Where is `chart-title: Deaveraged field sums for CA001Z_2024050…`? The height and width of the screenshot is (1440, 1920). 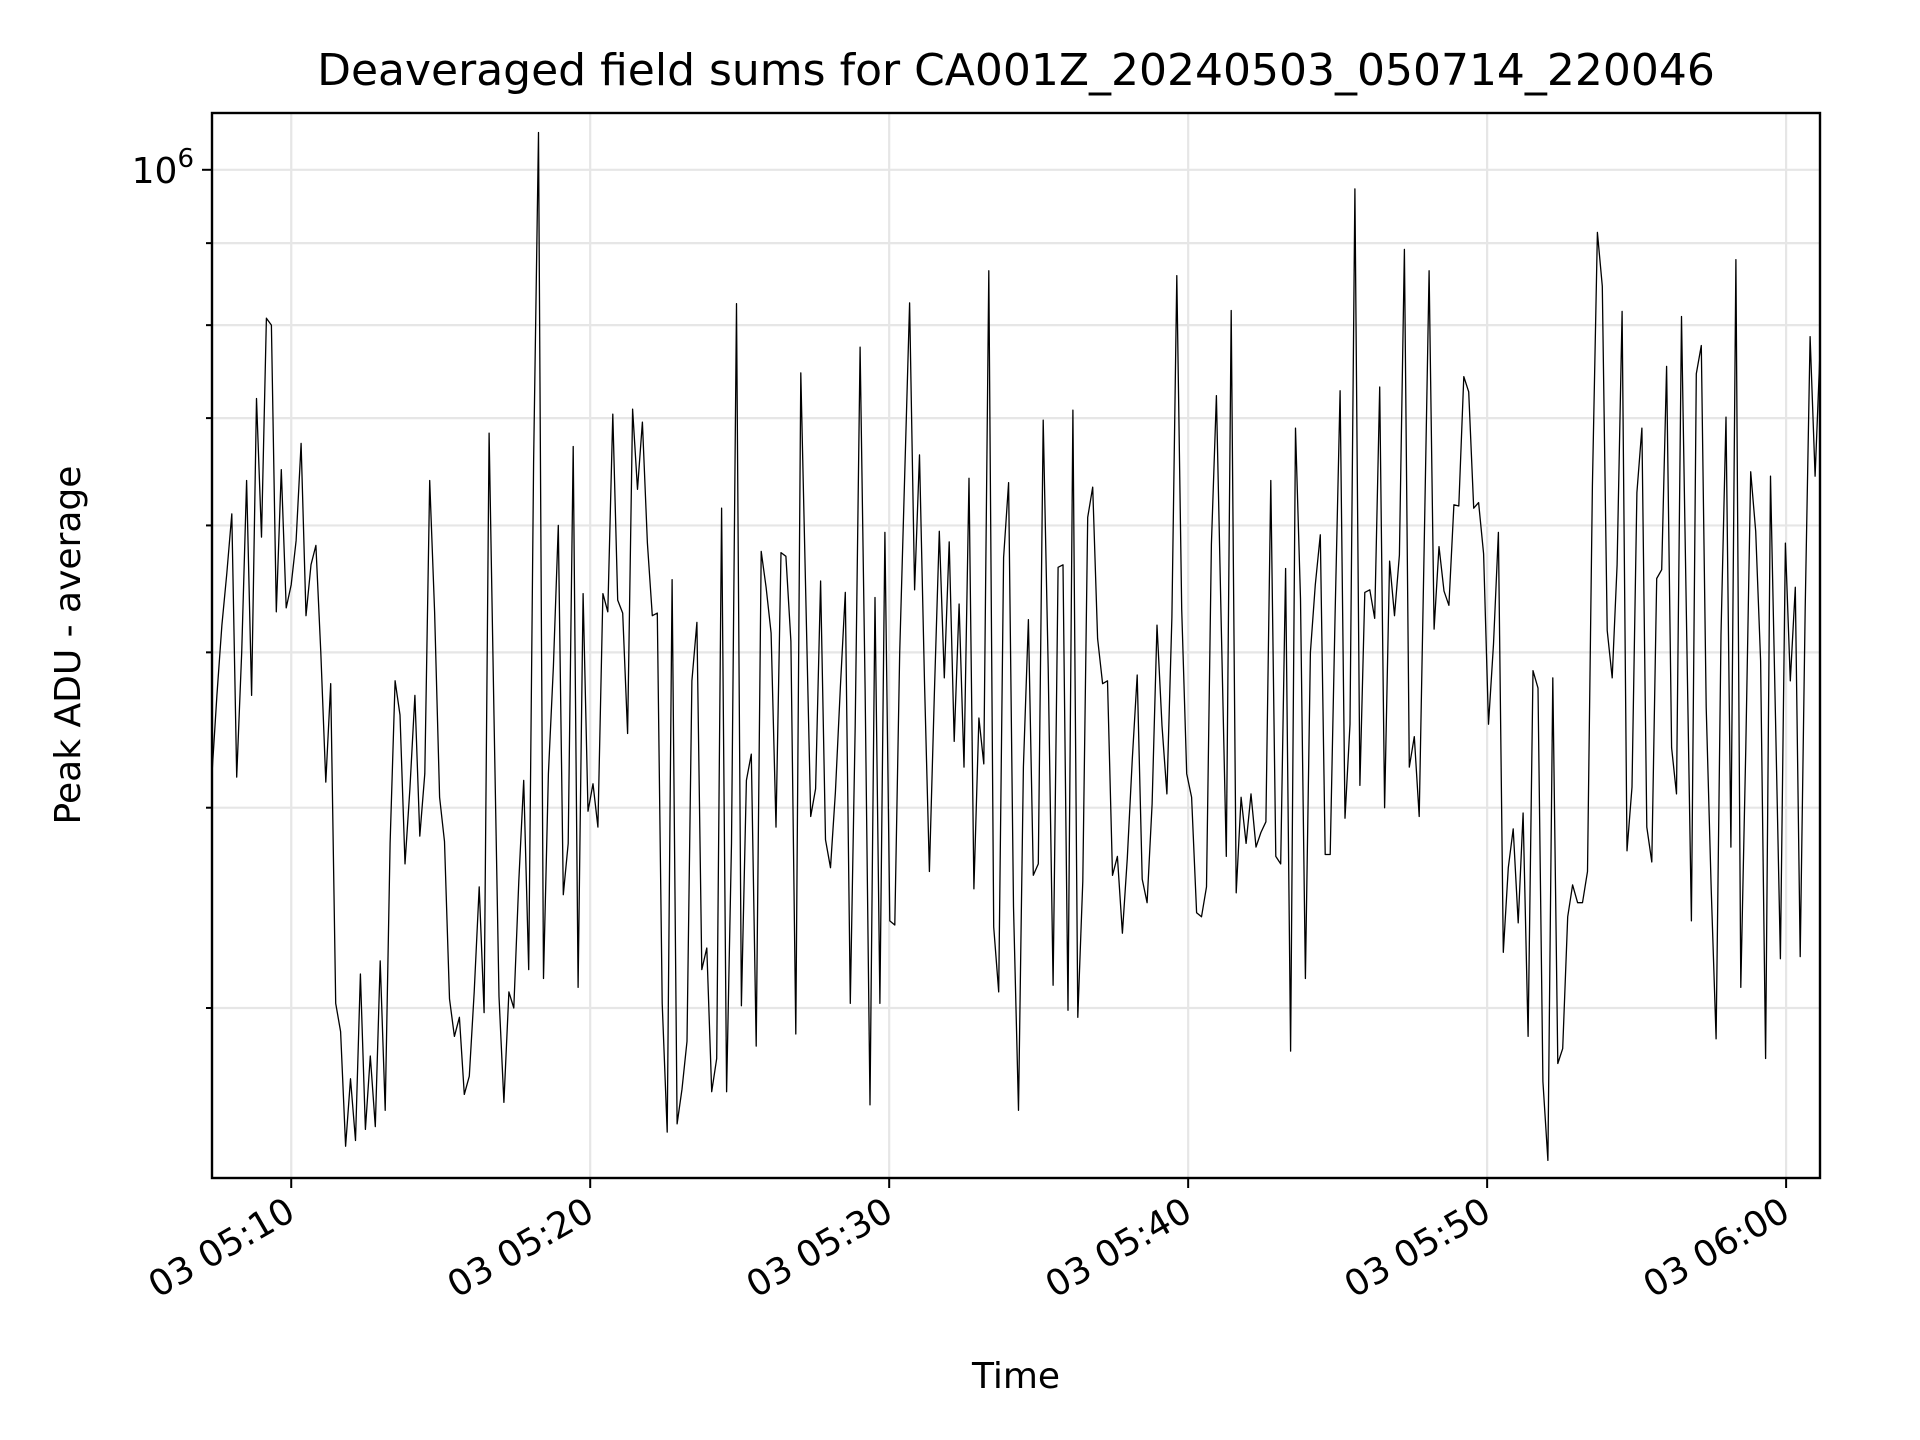 chart-title: Deaveraged field sums for CA001Z_2024050… is located at coordinates (1016, 70).